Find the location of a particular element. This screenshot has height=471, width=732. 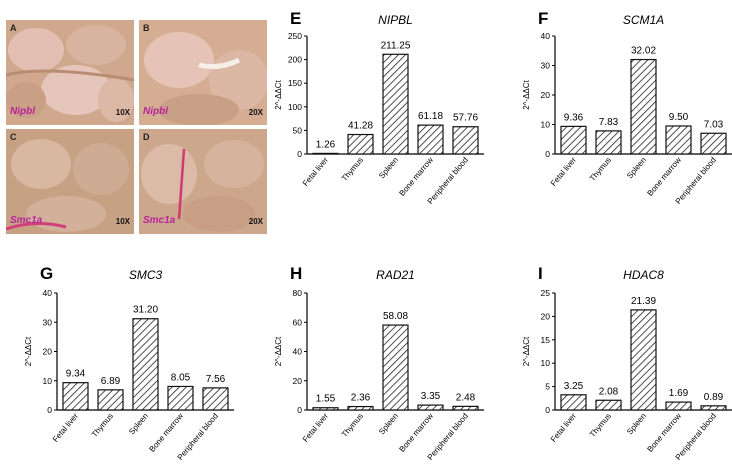

panel-letter: E is located at coordinates (295, 18).